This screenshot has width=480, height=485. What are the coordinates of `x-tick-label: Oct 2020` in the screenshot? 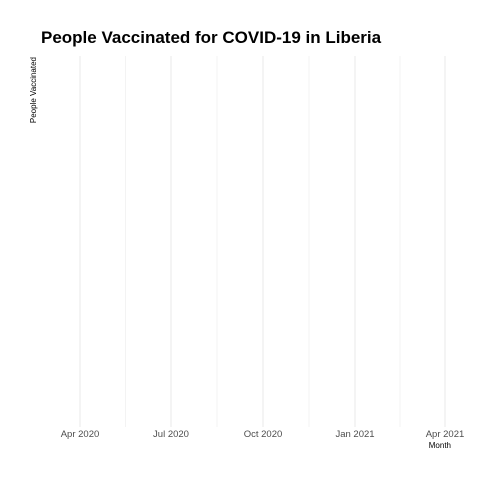 It's located at (263, 434).